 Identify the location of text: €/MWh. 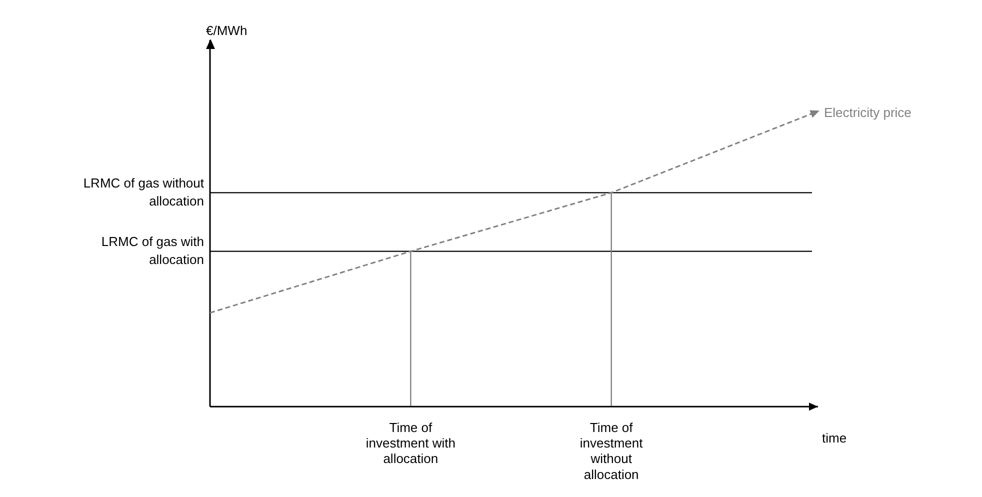
(227, 30).